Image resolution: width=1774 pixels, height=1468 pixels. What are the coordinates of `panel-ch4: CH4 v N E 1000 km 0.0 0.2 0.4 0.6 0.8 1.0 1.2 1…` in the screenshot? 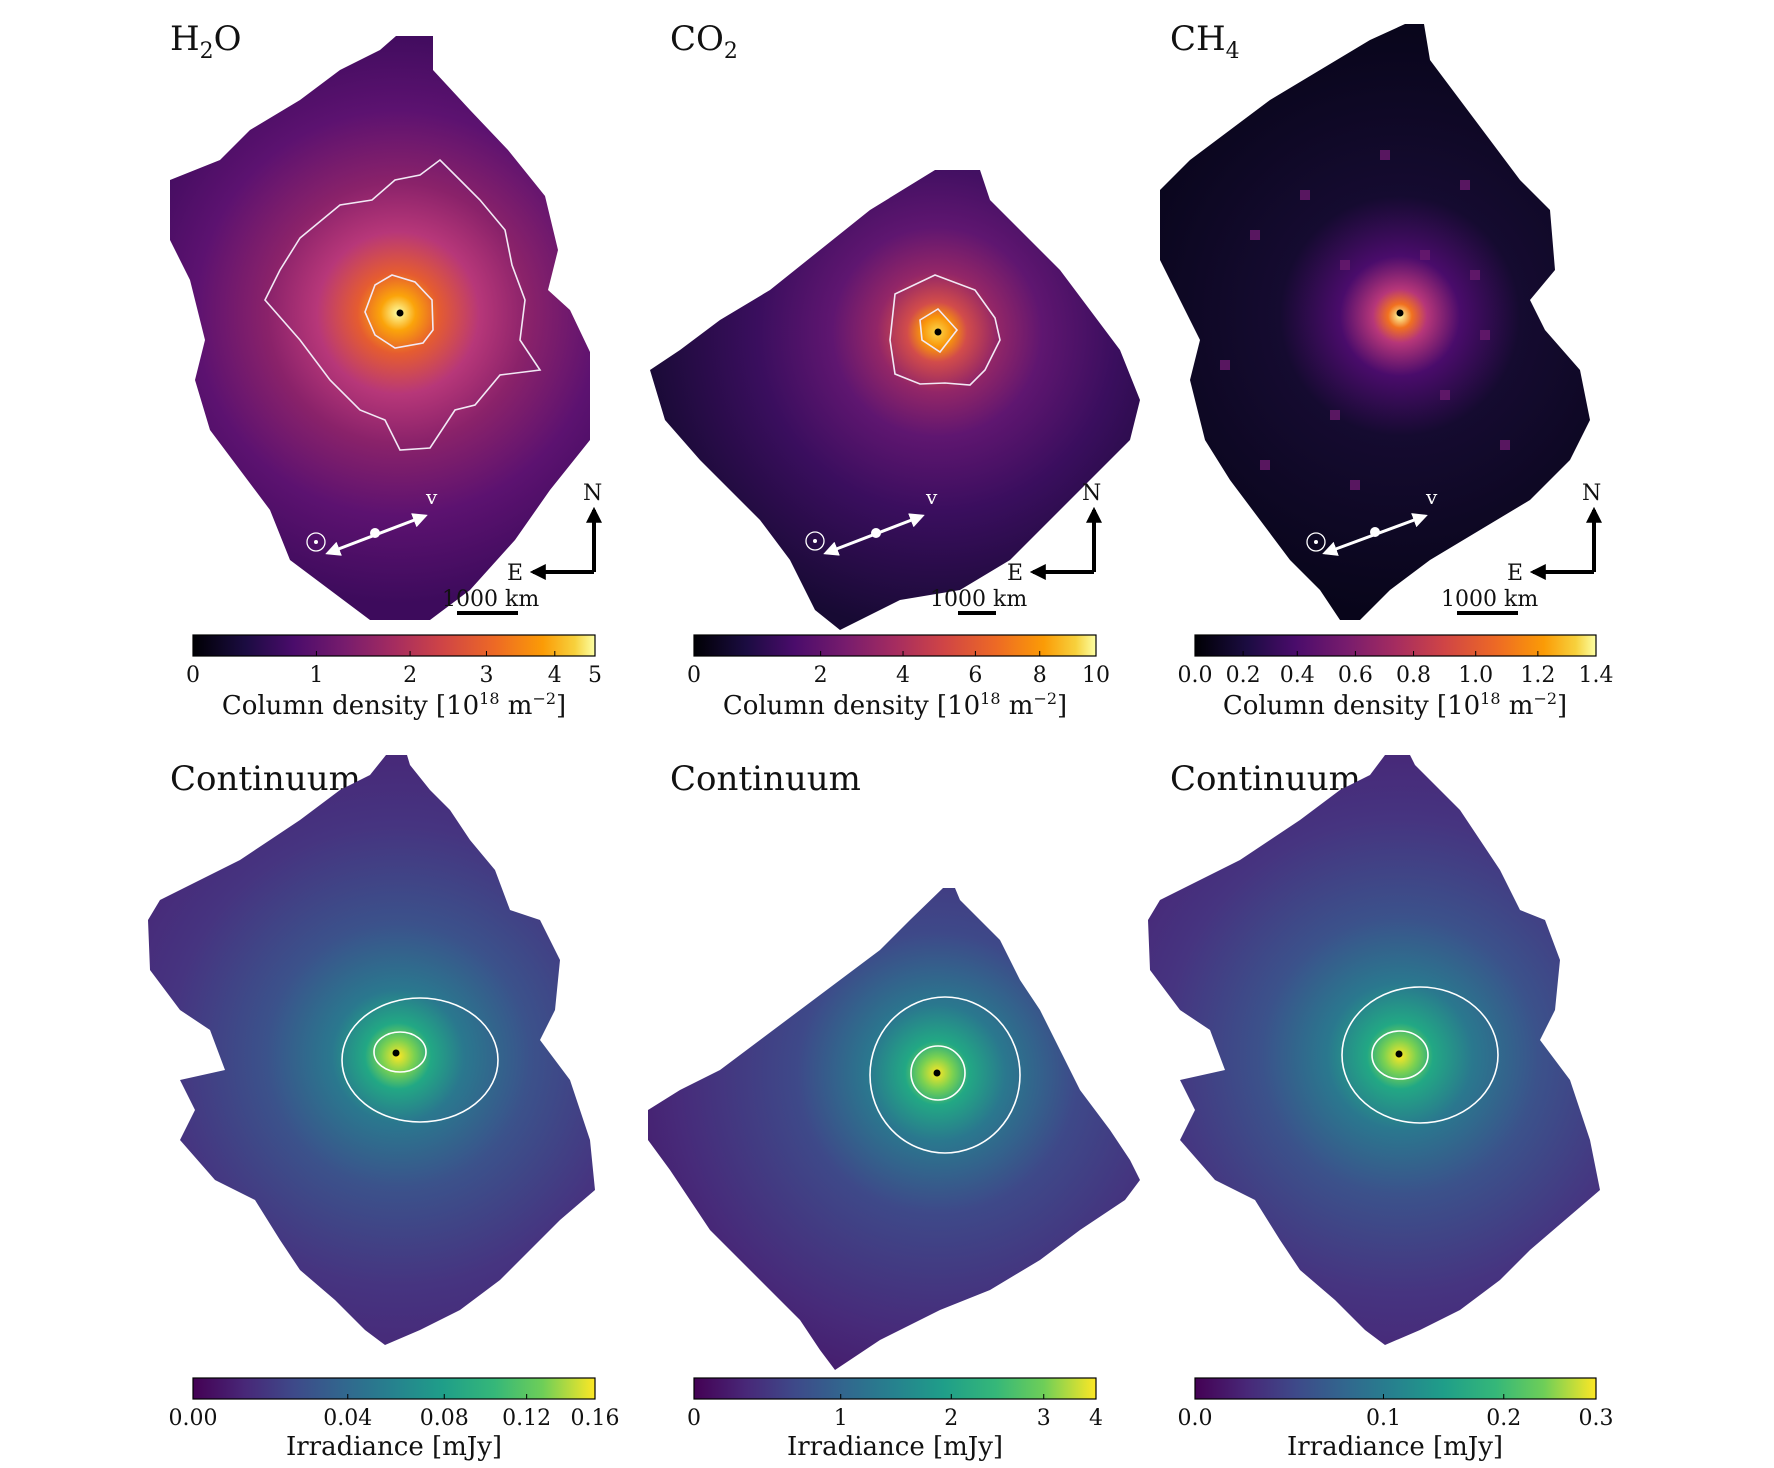 It's located at (1387, 370).